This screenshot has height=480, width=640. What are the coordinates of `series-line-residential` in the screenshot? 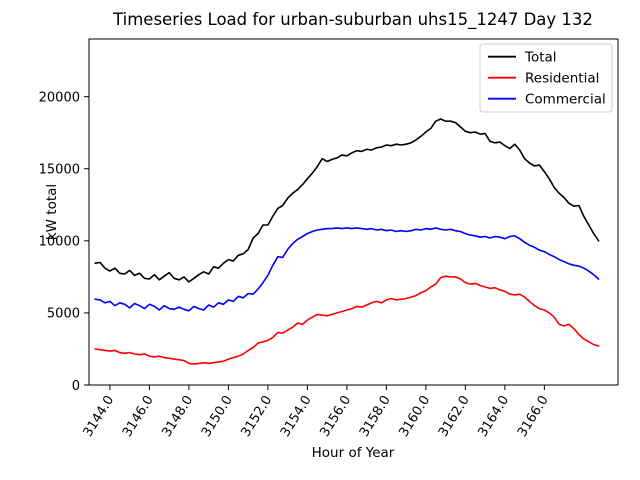 It's located at (347, 320).